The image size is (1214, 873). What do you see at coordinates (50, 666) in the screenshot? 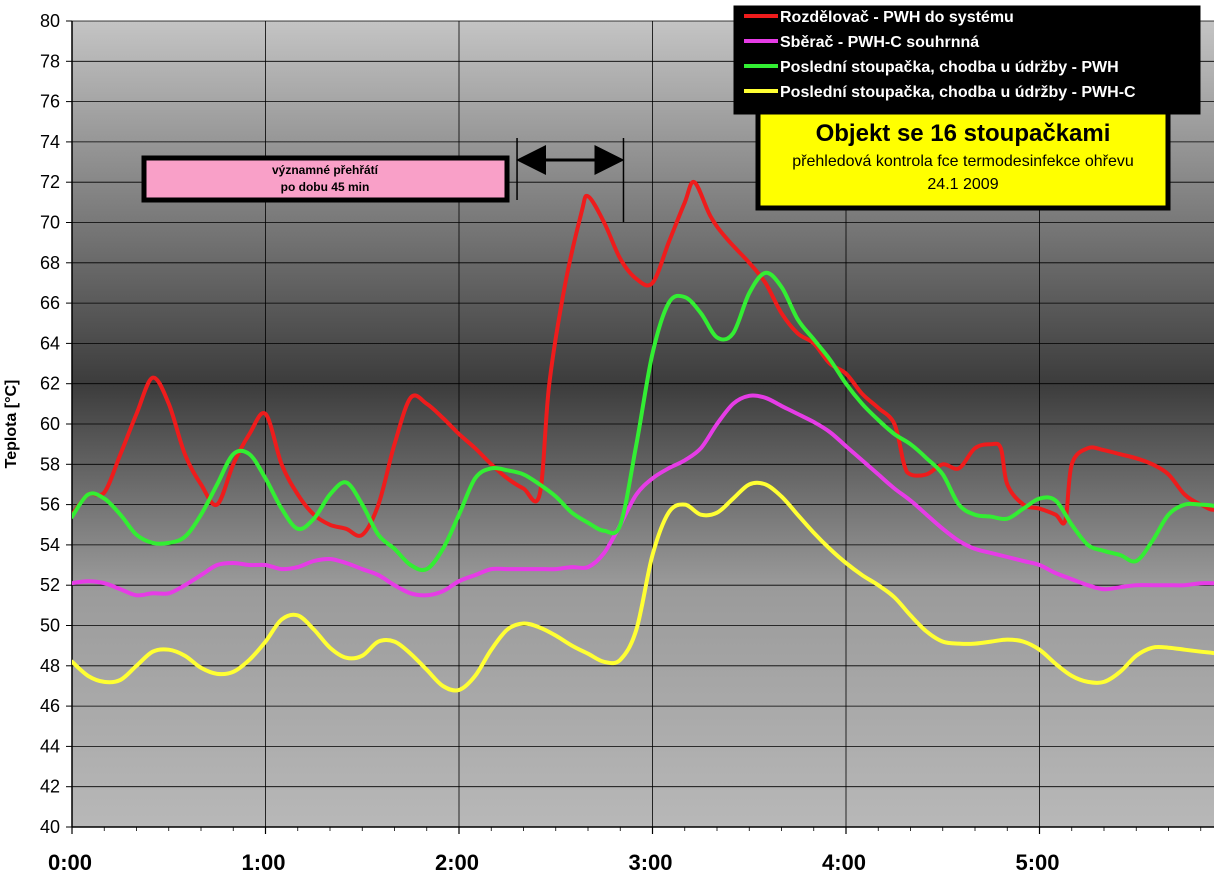
I see `y-tick-label: 48` at bounding box center [50, 666].